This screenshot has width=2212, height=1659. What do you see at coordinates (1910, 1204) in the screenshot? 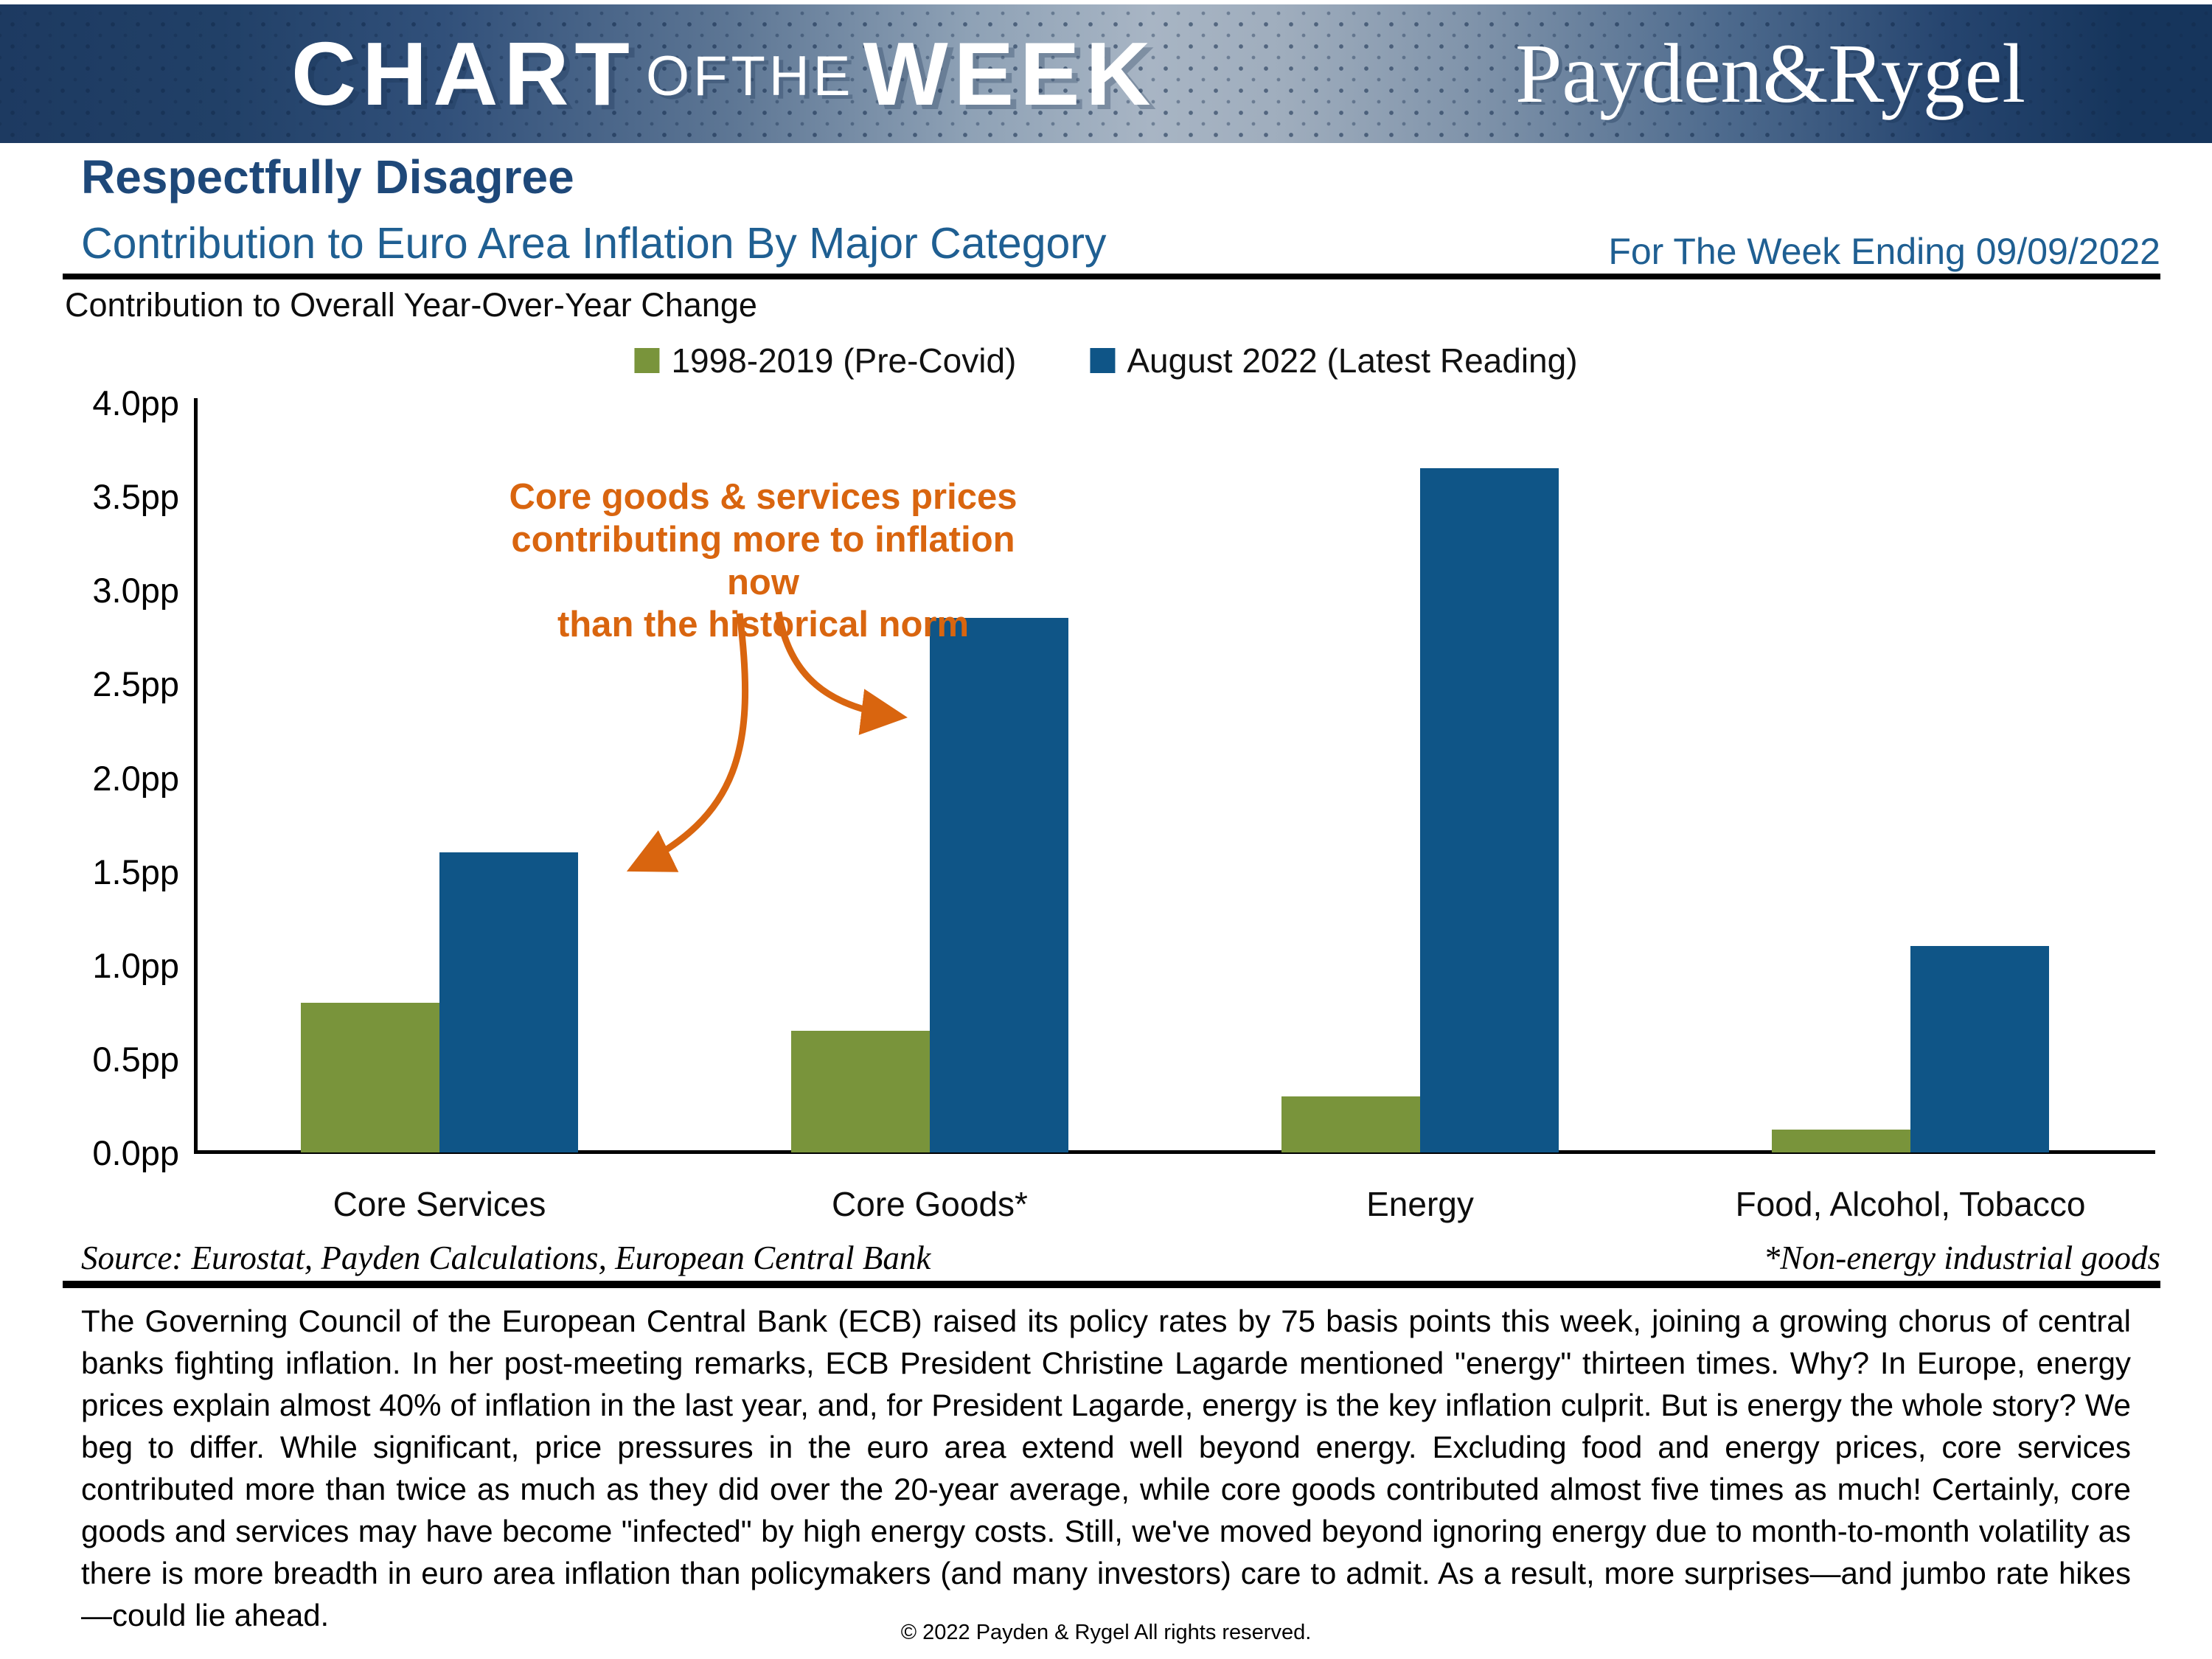
I see `x-category-label: Food, Alcohol, Tobacco` at bounding box center [1910, 1204].